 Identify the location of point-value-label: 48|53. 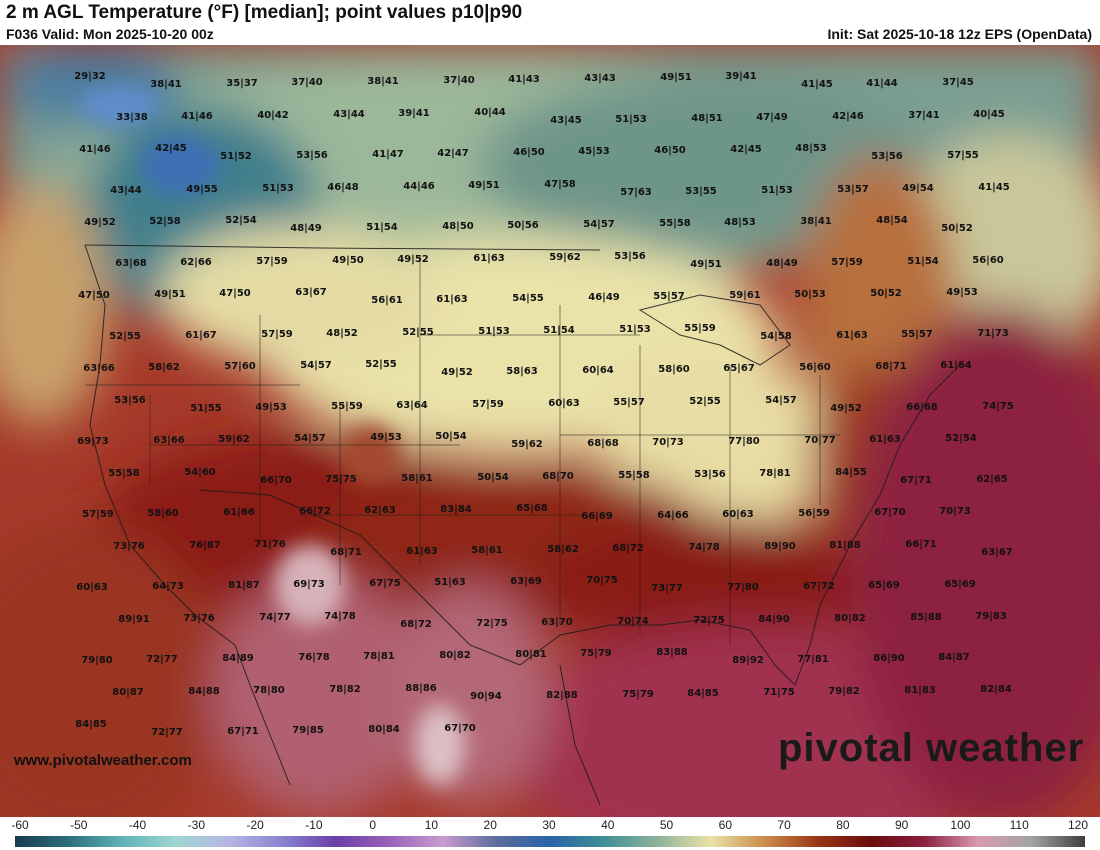
(811, 148).